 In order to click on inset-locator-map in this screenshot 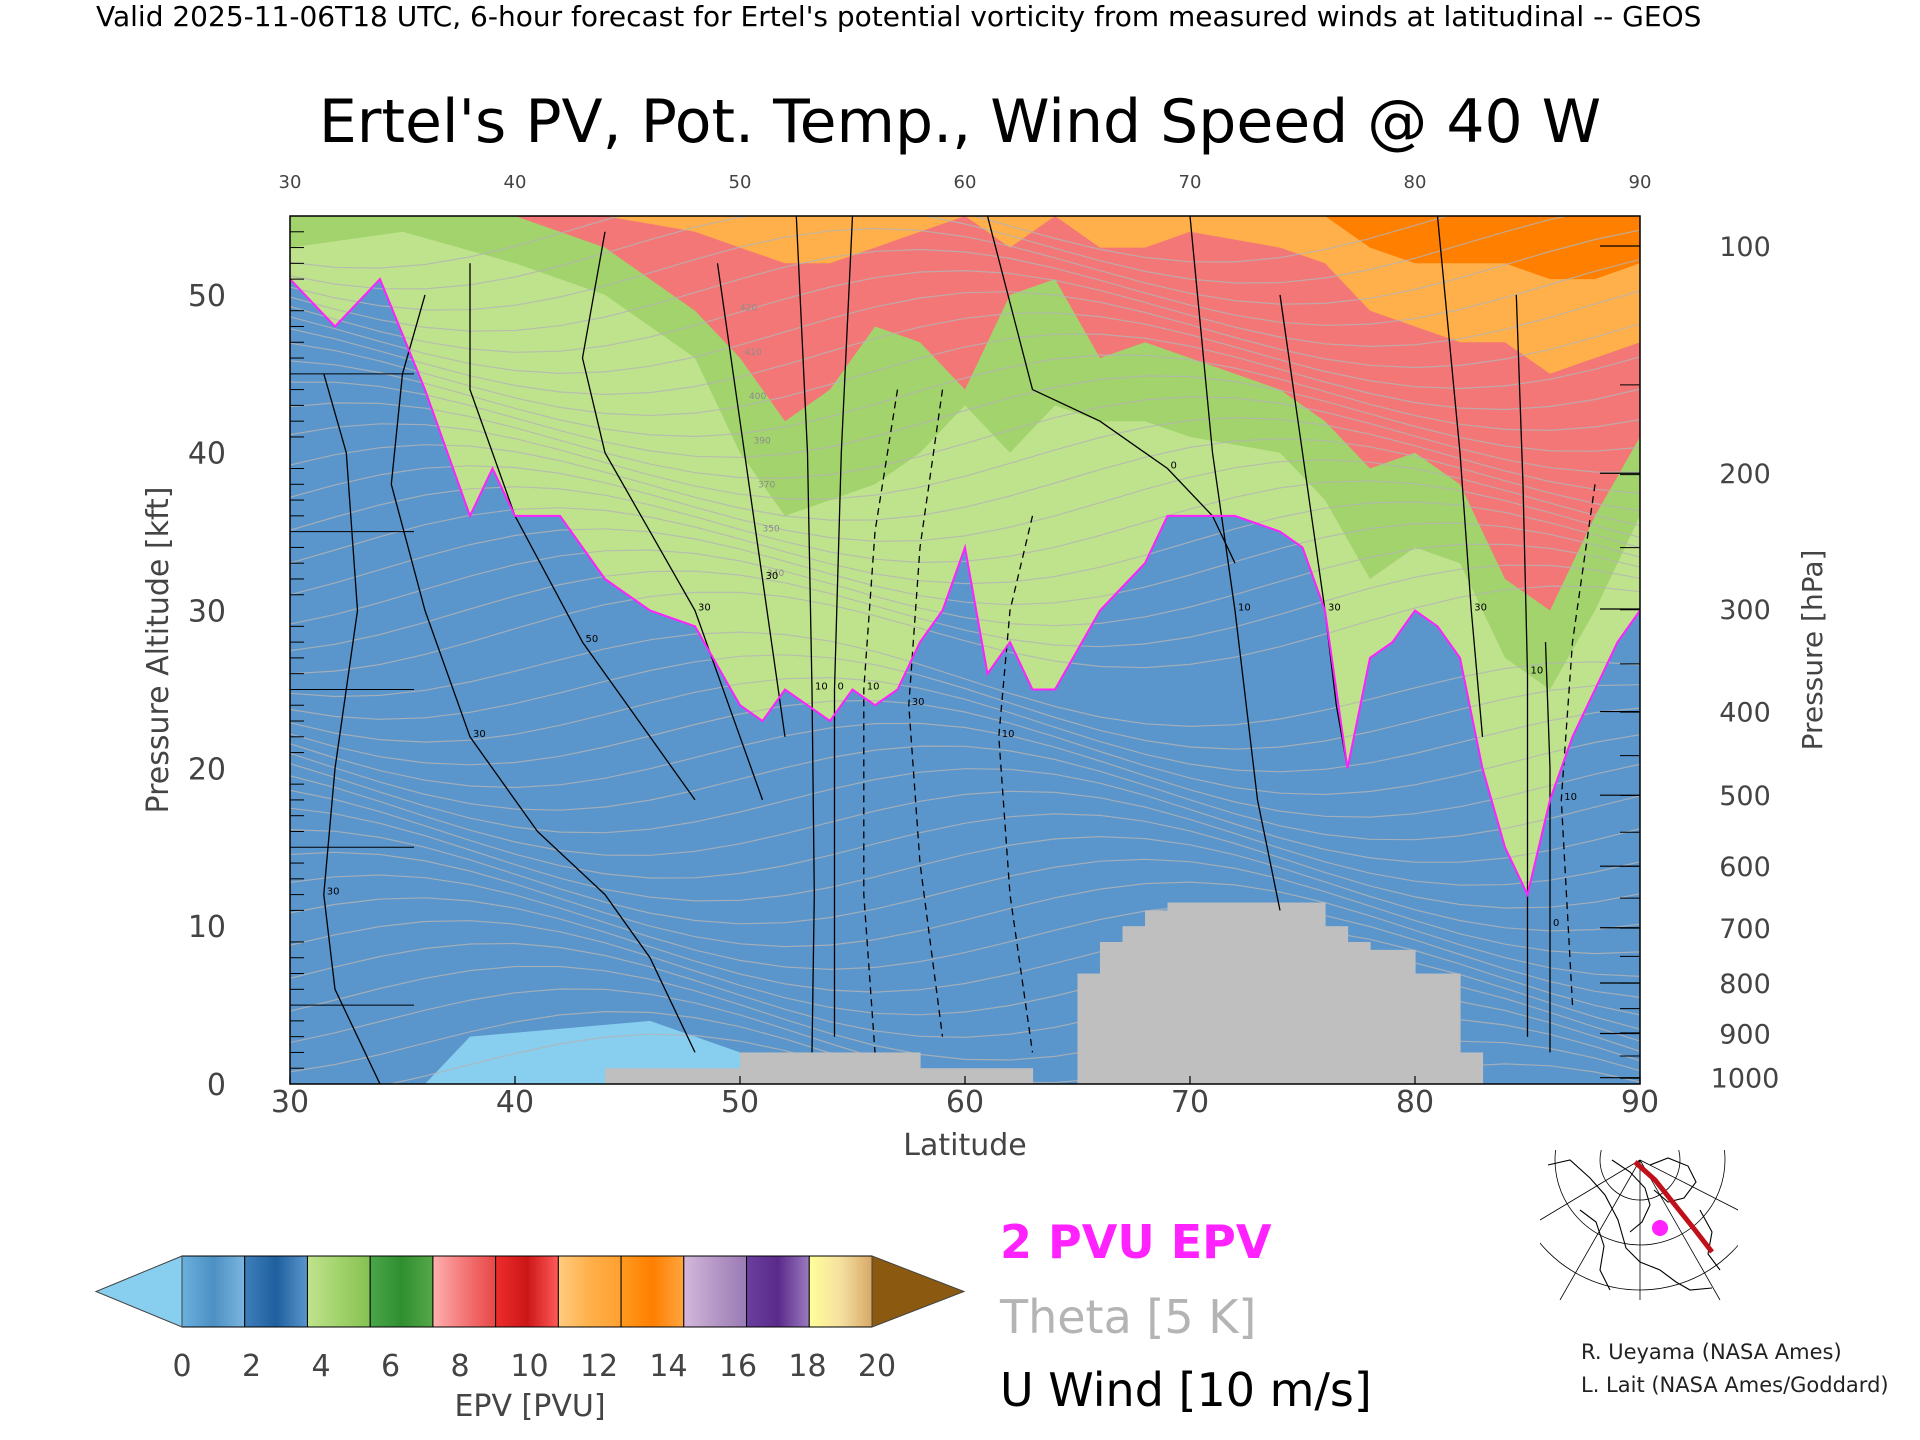, I will do `click(1639, 1225)`.